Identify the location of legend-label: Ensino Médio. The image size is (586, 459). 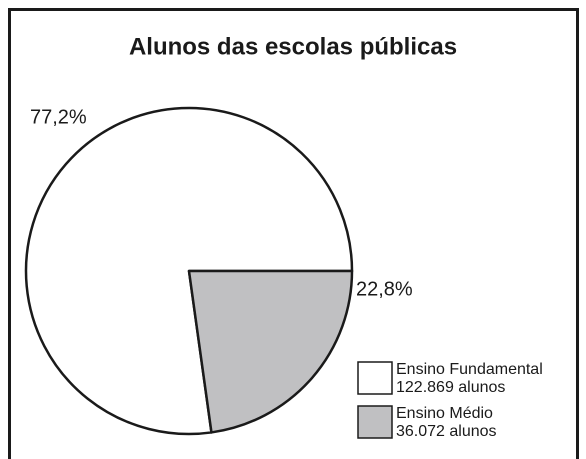
(444, 413).